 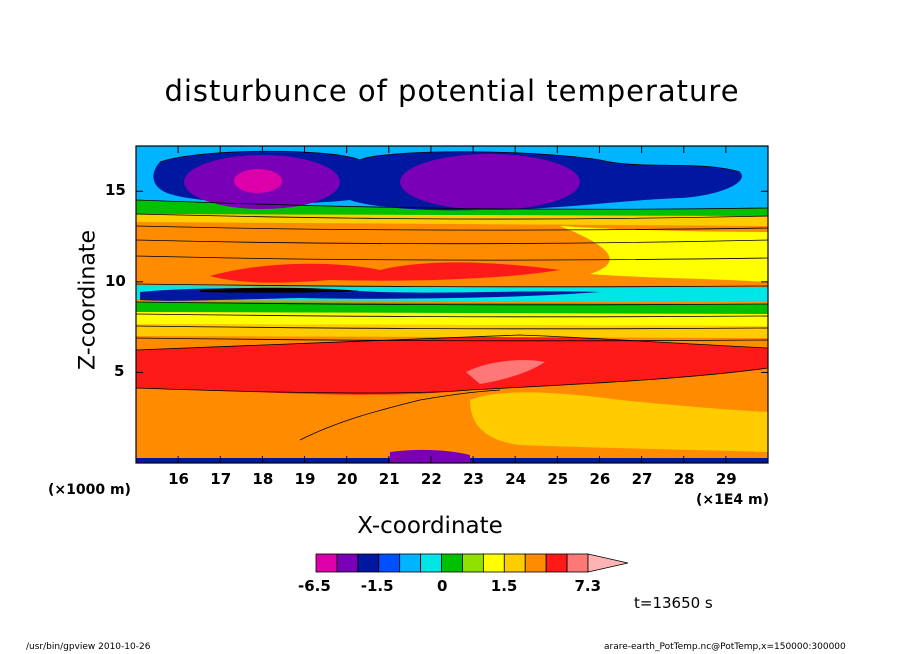 I want to click on x-tick-label: 20, so click(x=347, y=479).